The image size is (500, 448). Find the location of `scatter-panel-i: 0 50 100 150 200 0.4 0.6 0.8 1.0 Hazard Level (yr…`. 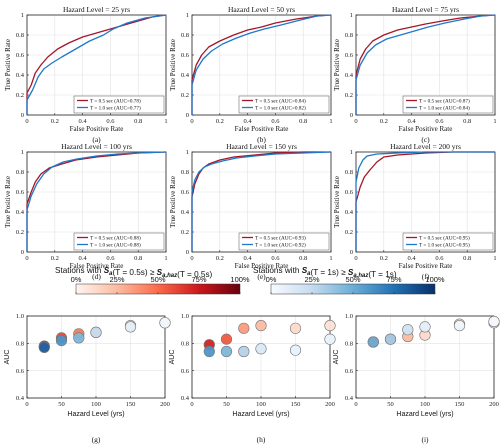

scatter-panel-i: 0 50 100 150 200 0.4 0.6 0.8 1.0 Hazard Level (yr… is located at coordinates (416, 378).